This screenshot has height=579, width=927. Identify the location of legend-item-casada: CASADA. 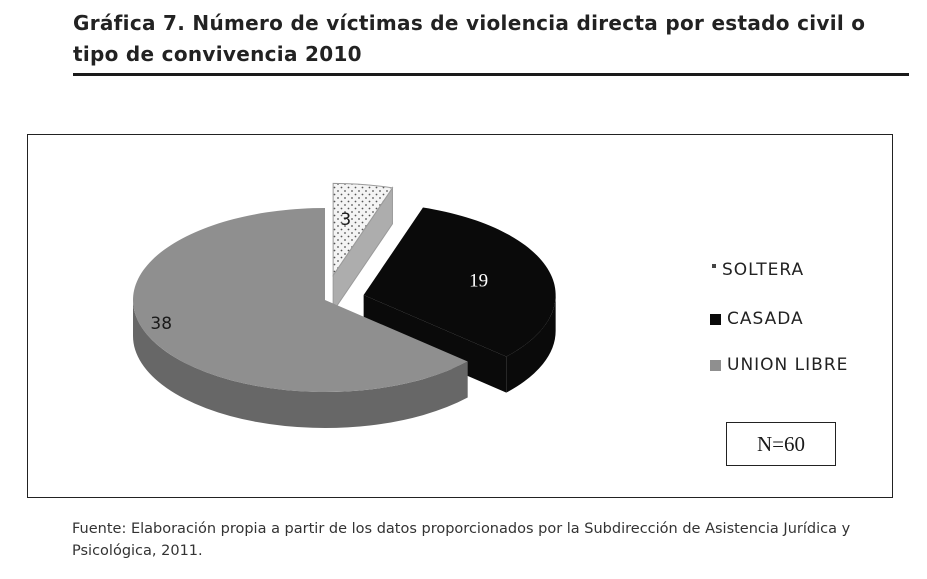
(757, 319).